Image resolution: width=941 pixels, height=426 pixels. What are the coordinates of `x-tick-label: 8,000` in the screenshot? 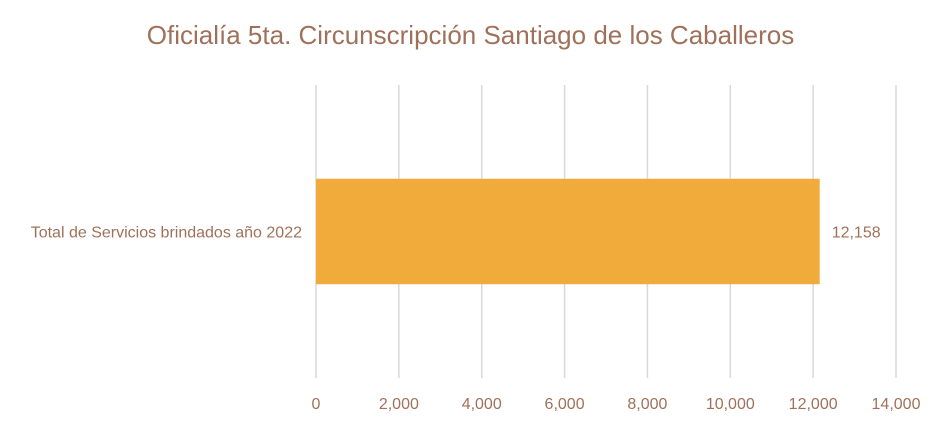 It's located at (647, 404).